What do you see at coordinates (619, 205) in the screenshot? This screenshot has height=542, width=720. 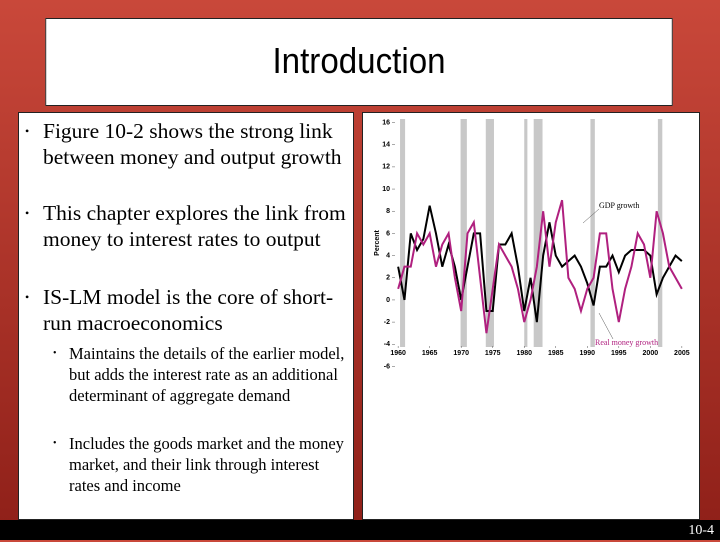 I see `annotation: GDP growth` at bounding box center [619, 205].